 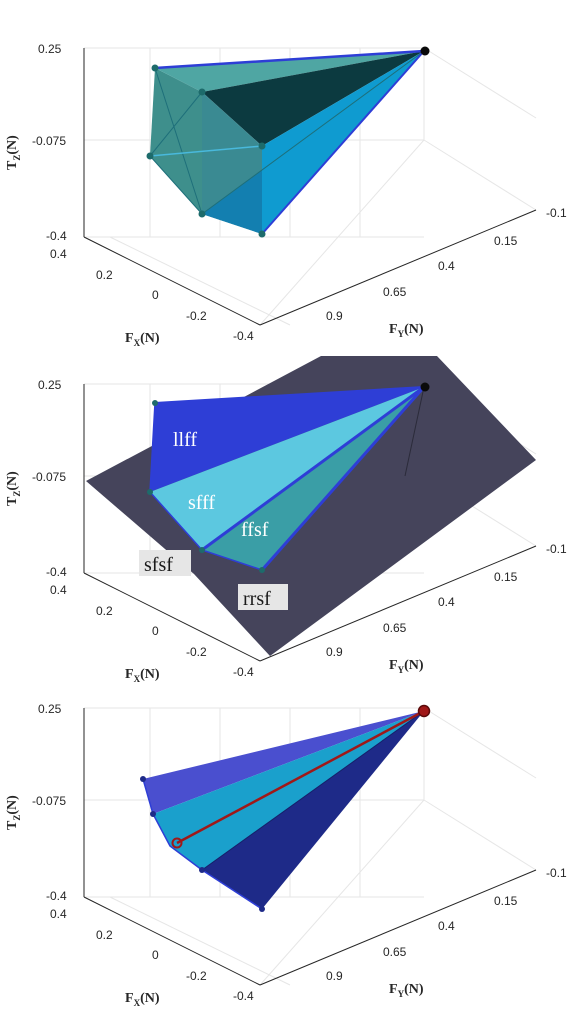 I want to click on ytick-bot-2: 0.4, so click(x=446, y=926).